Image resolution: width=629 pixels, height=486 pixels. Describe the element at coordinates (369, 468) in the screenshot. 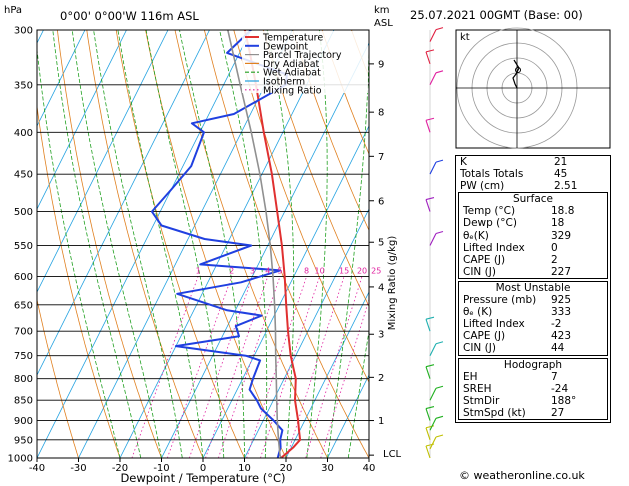

I see `x-tick-label: 40` at that location.